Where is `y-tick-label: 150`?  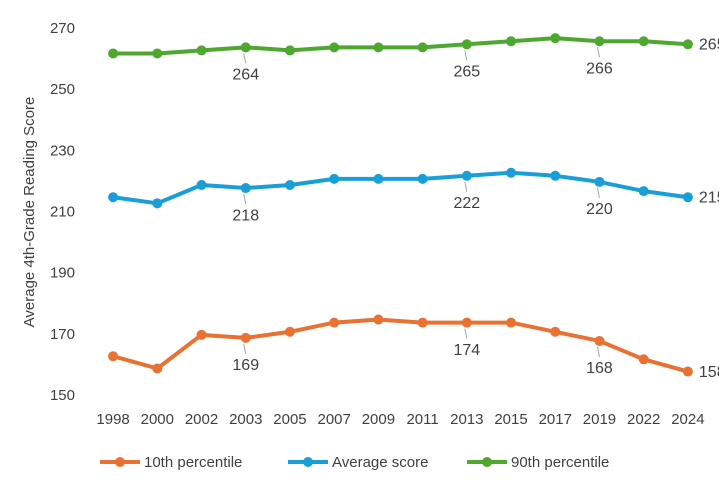
y-tick-label: 150 is located at coordinates (62, 395).